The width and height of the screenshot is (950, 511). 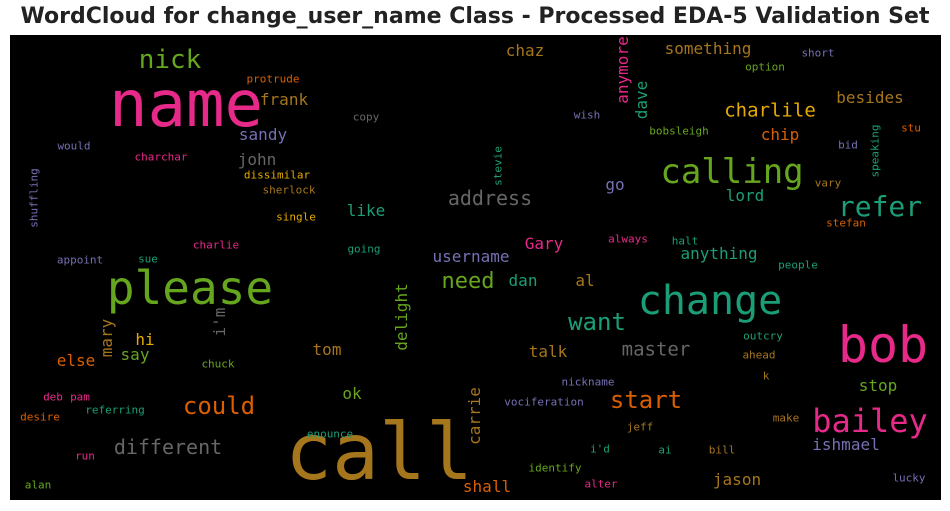 I want to click on word-referring: referring, so click(x=115, y=410).